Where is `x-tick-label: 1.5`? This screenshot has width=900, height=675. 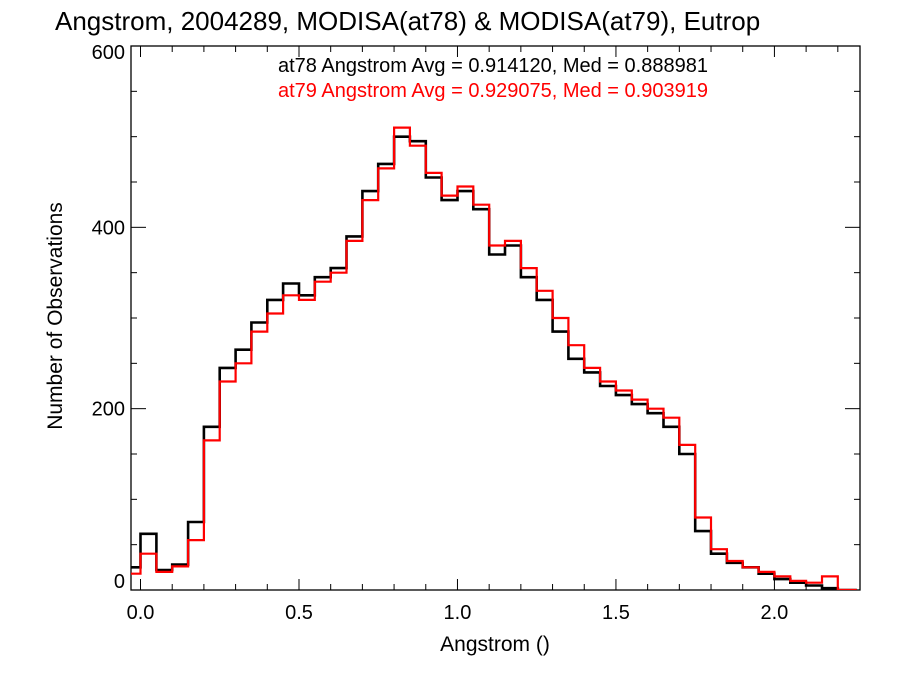
x-tick-label: 1.5 is located at coordinates (616, 613).